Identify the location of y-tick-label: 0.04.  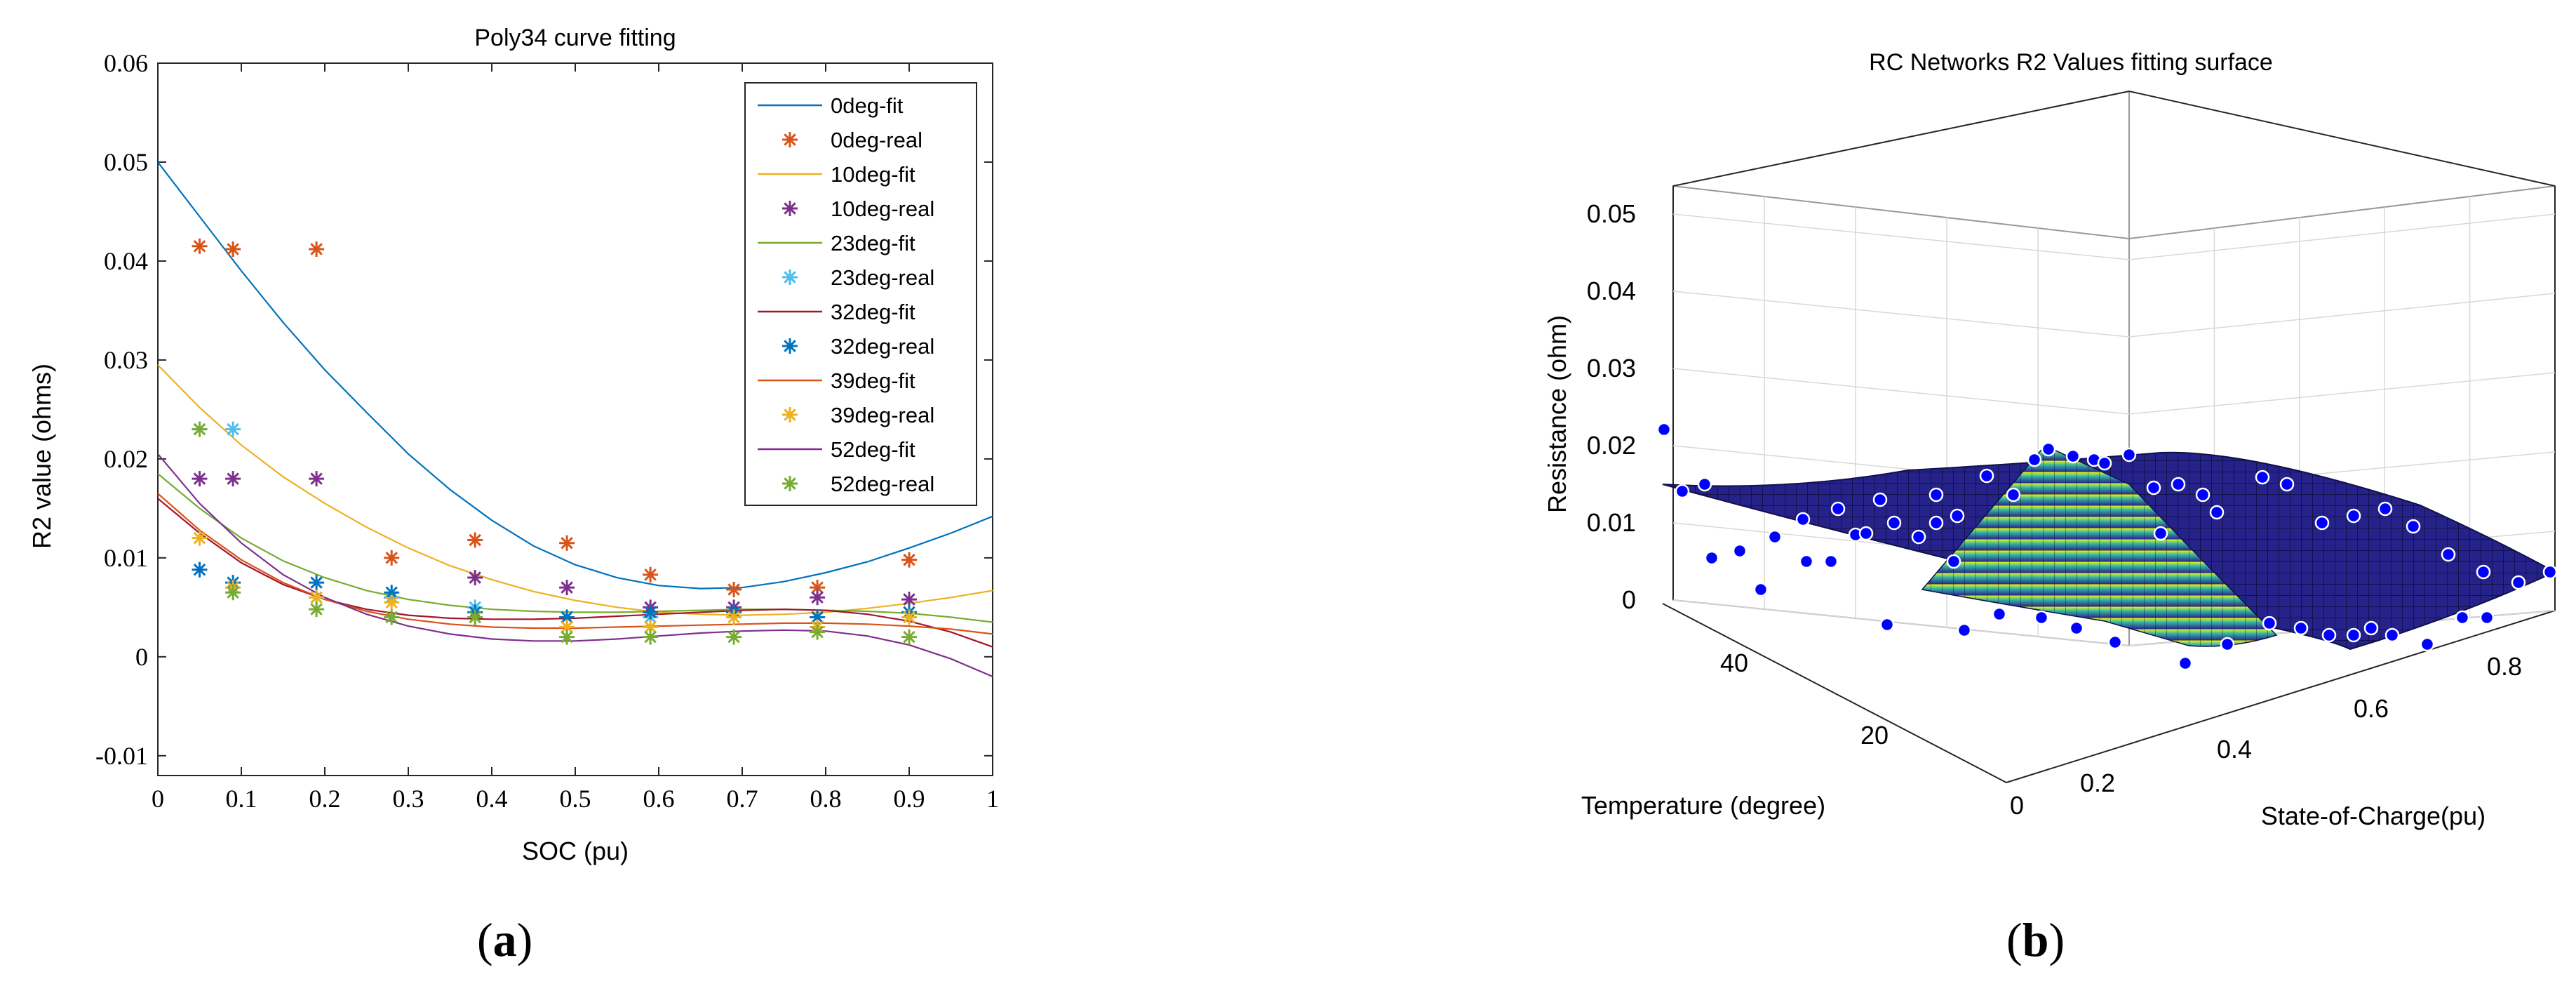
(126, 261).